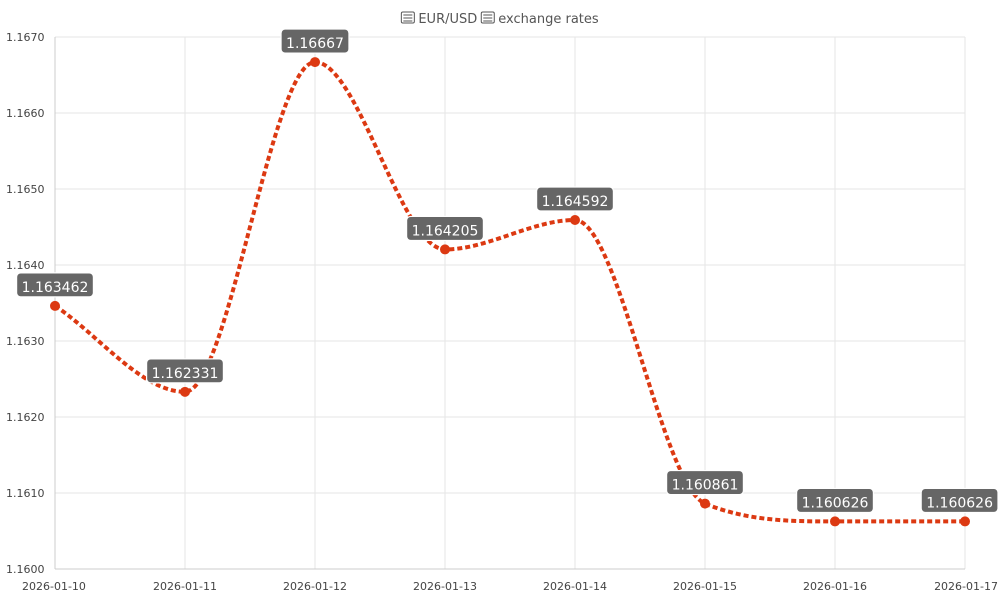 This screenshot has width=1000, height=600. I want to click on data-label: 1.16667, so click(315, 41).